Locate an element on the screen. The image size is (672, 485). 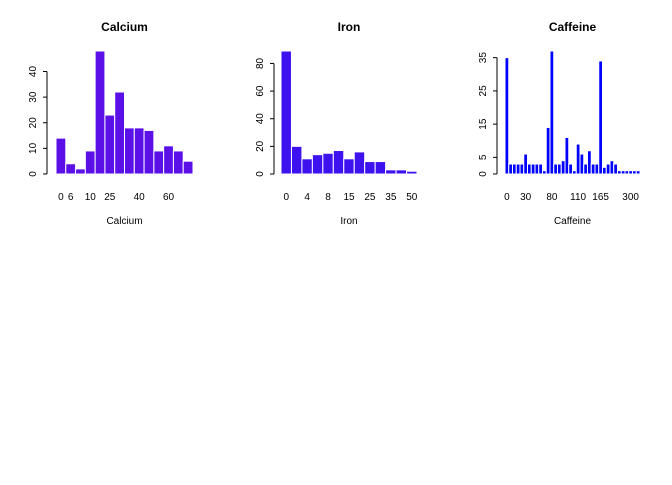
iron-y-tick-label-2: 40 is located at coordinates (260, 119).